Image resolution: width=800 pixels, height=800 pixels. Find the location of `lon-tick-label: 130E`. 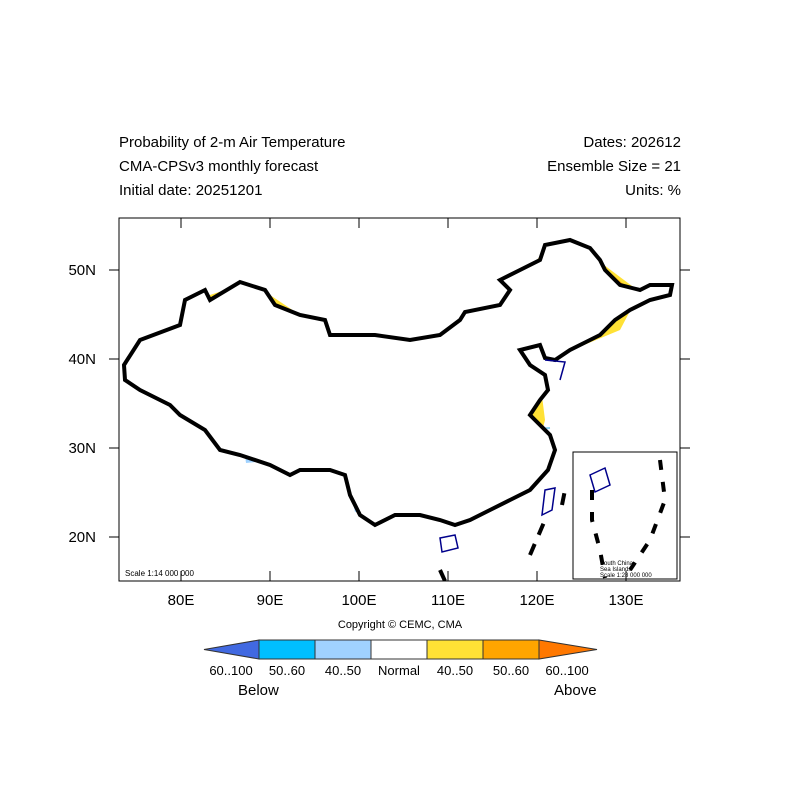

lon-tick-label: 130E is located at coordinates (625, 600).